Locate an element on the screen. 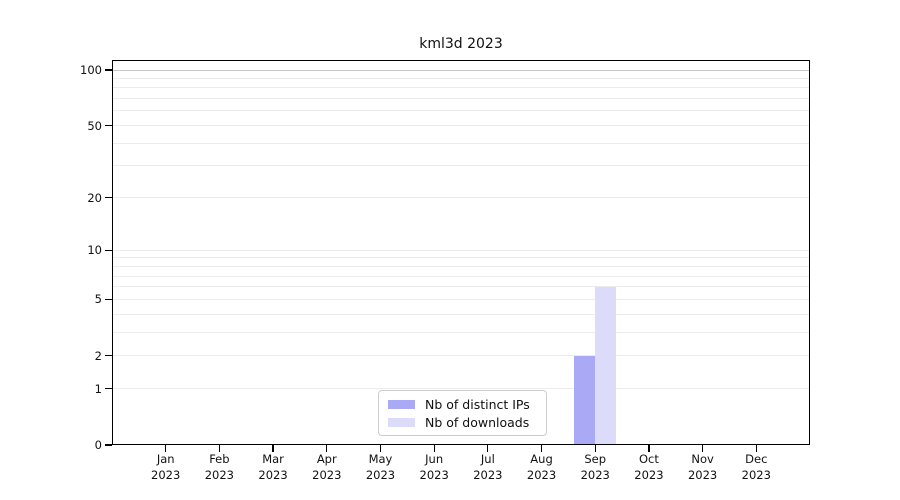  x-axis-tick-label: Sep 2023 is located at coordinates (595, 467).